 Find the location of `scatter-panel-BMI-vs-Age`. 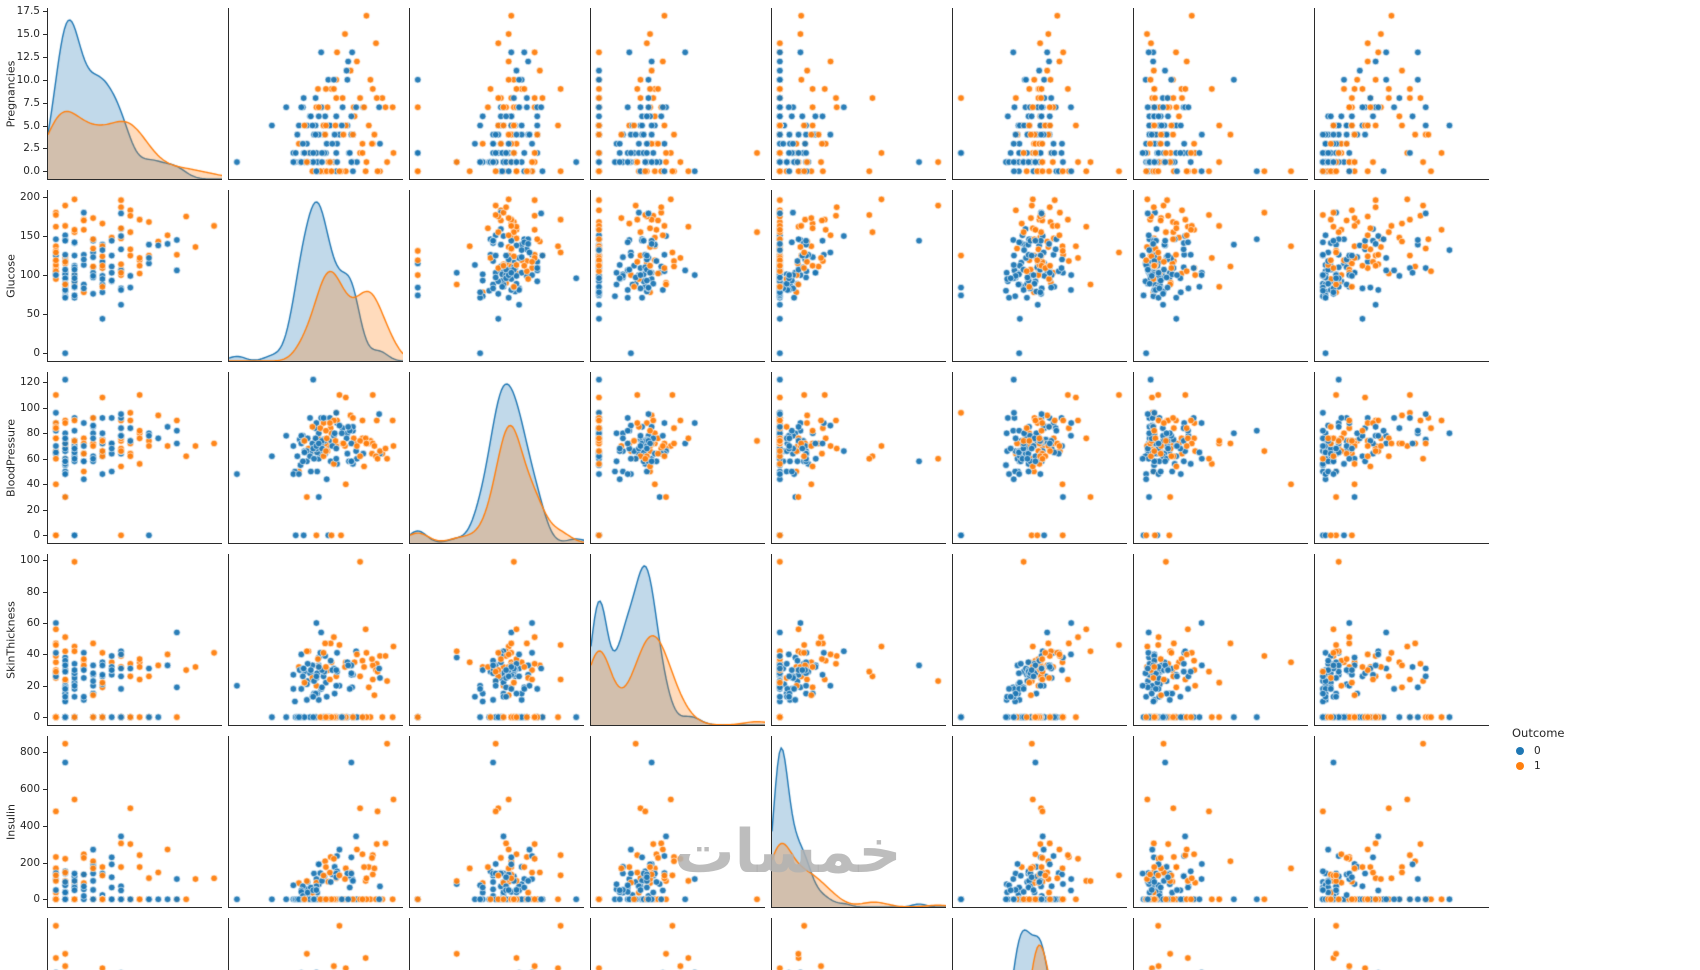

scatter-panel-BMI-vs-Age is located at coordinates (1401, 944).